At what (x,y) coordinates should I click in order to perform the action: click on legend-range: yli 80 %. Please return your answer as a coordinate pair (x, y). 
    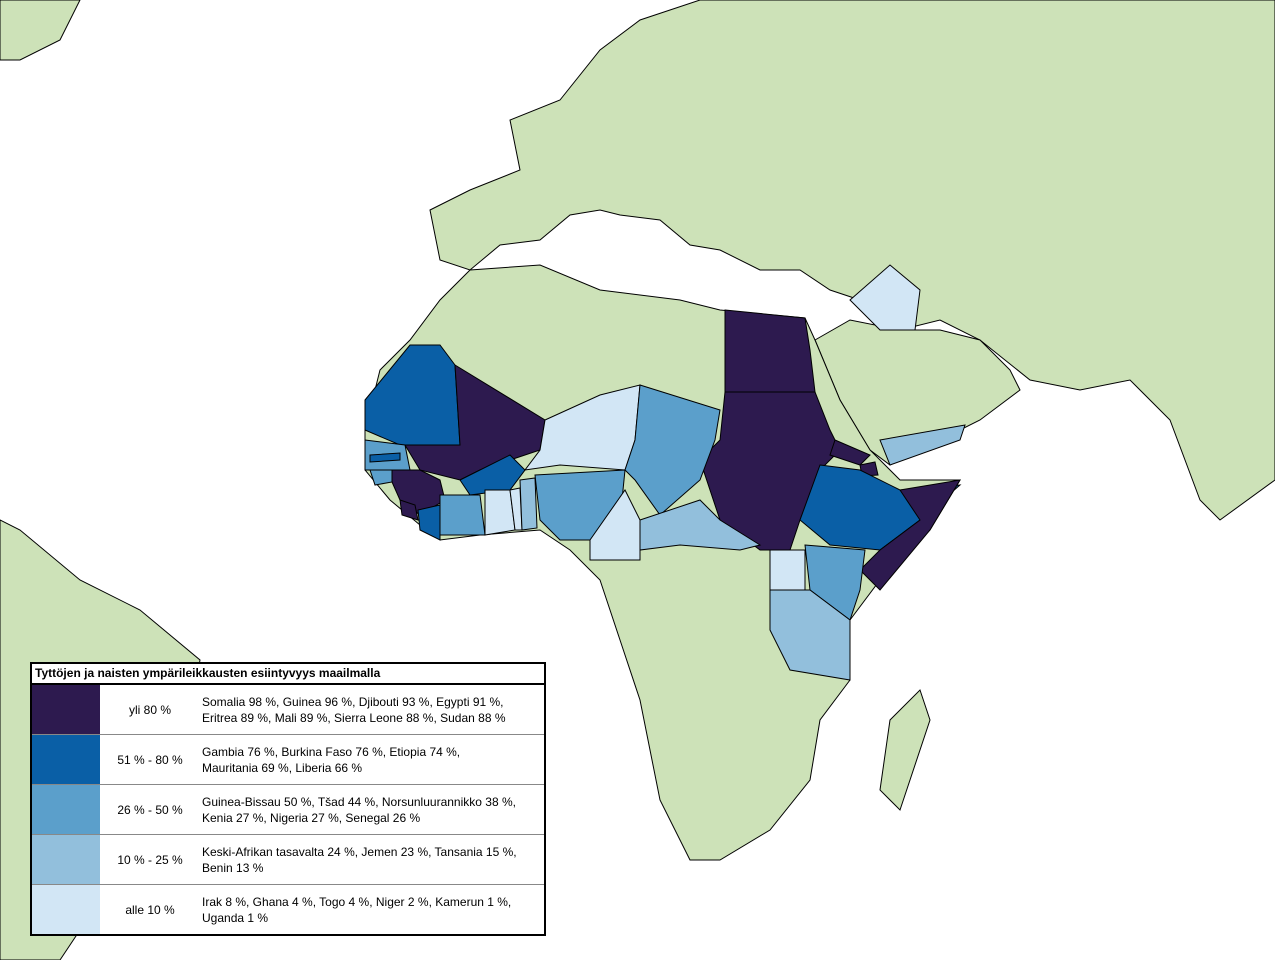
    Looking at the image, I should click on (150, 709).